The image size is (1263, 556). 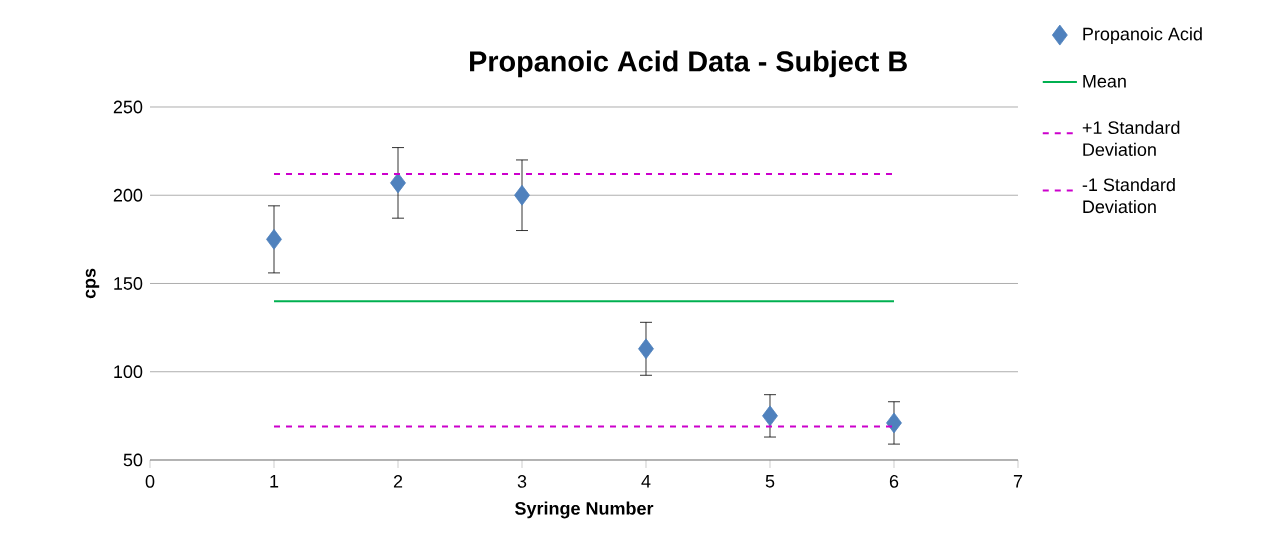 I want to click on legend-label: -1 Standard Deviation, so click(x=1128, y=195).